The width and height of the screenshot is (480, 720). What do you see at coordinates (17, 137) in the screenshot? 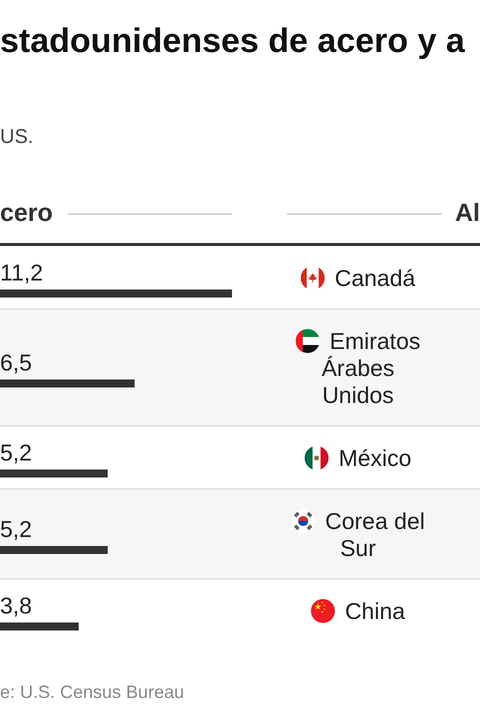
I see `chart-subtitle: US.` at bounding box center [17, 137].